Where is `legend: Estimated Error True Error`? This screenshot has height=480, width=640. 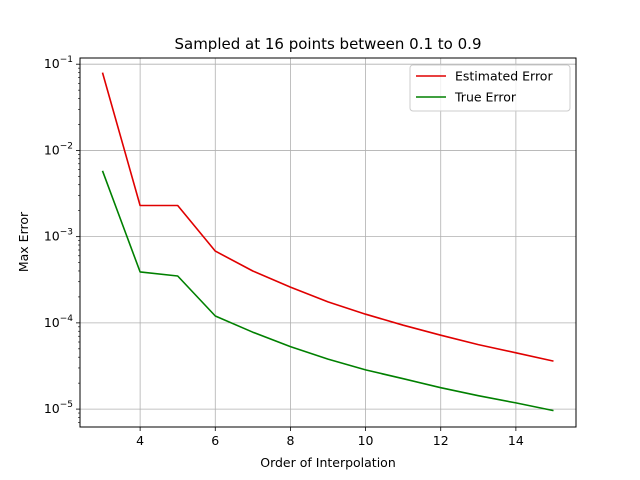
legend: Estimated Error True Error is located at coordinates (490, 88).